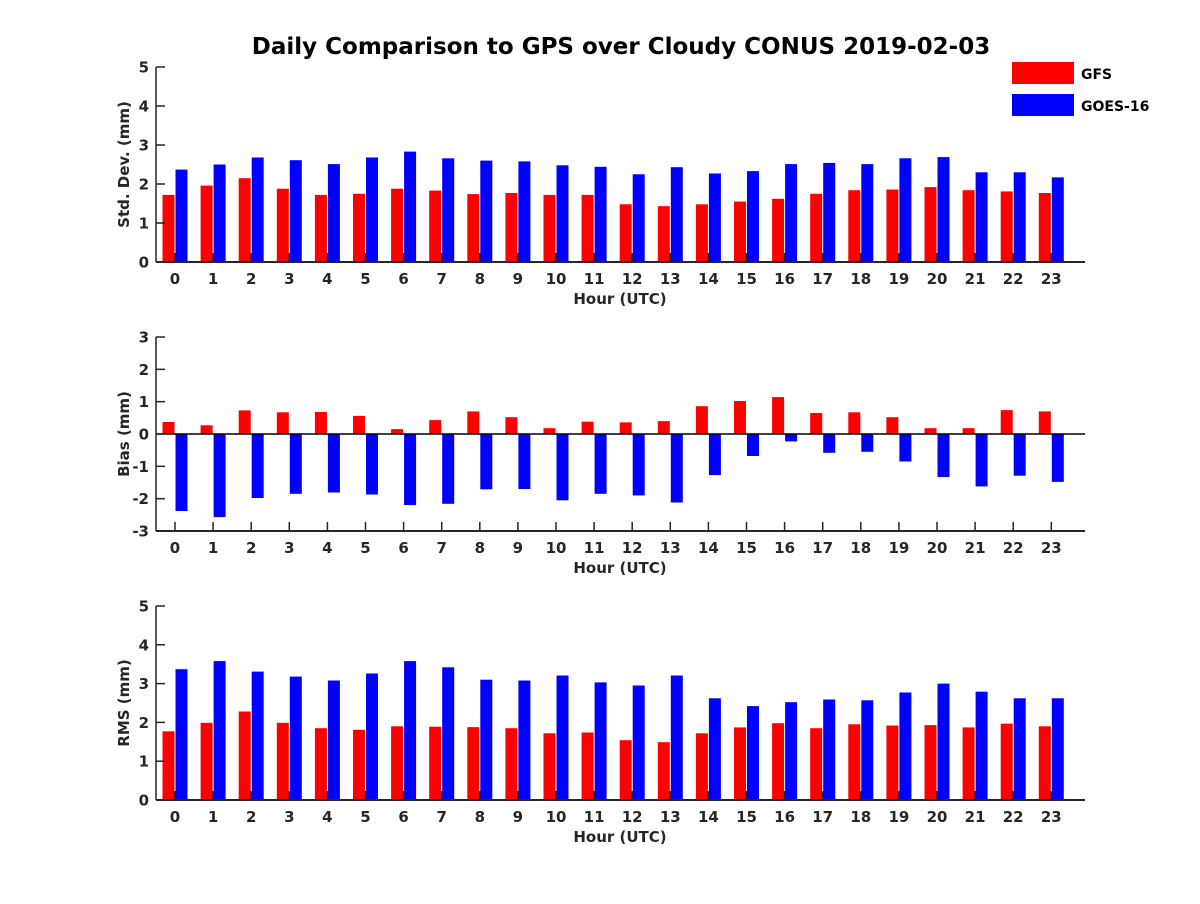  I want to click on rms-x-tick-label: 22, so click(1013, 817).